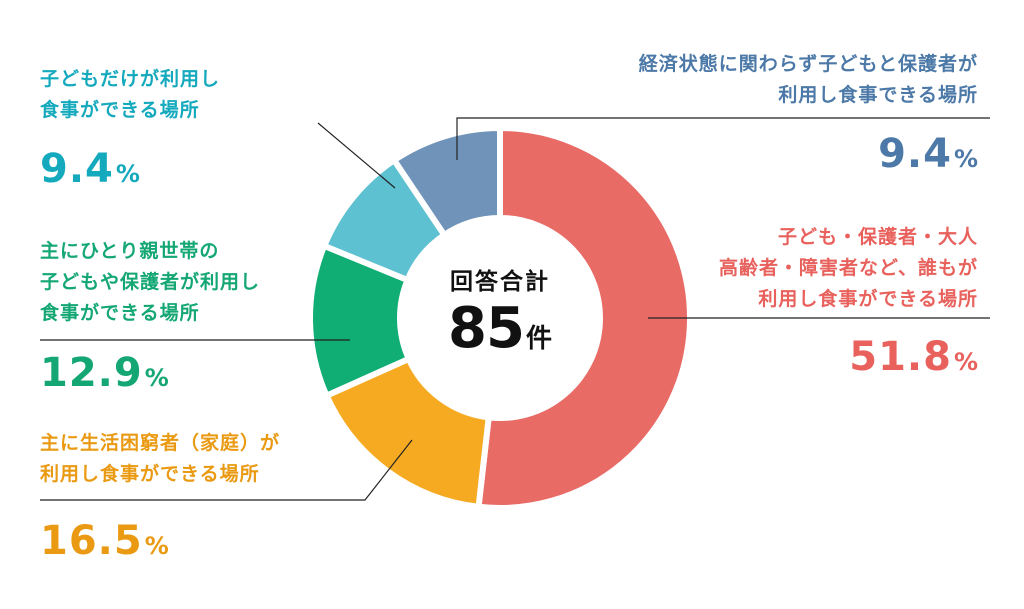  Describe the element at coordinates (486, 328) in the screenshot. I see `center-total: 85` at that location.